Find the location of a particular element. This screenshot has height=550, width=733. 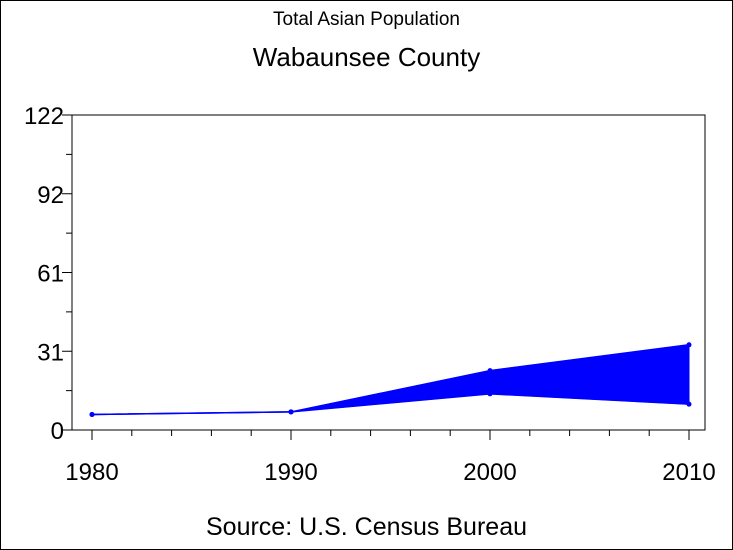

source-note: Source: U.S. Census Bureau is located at coordinates (366, 527).